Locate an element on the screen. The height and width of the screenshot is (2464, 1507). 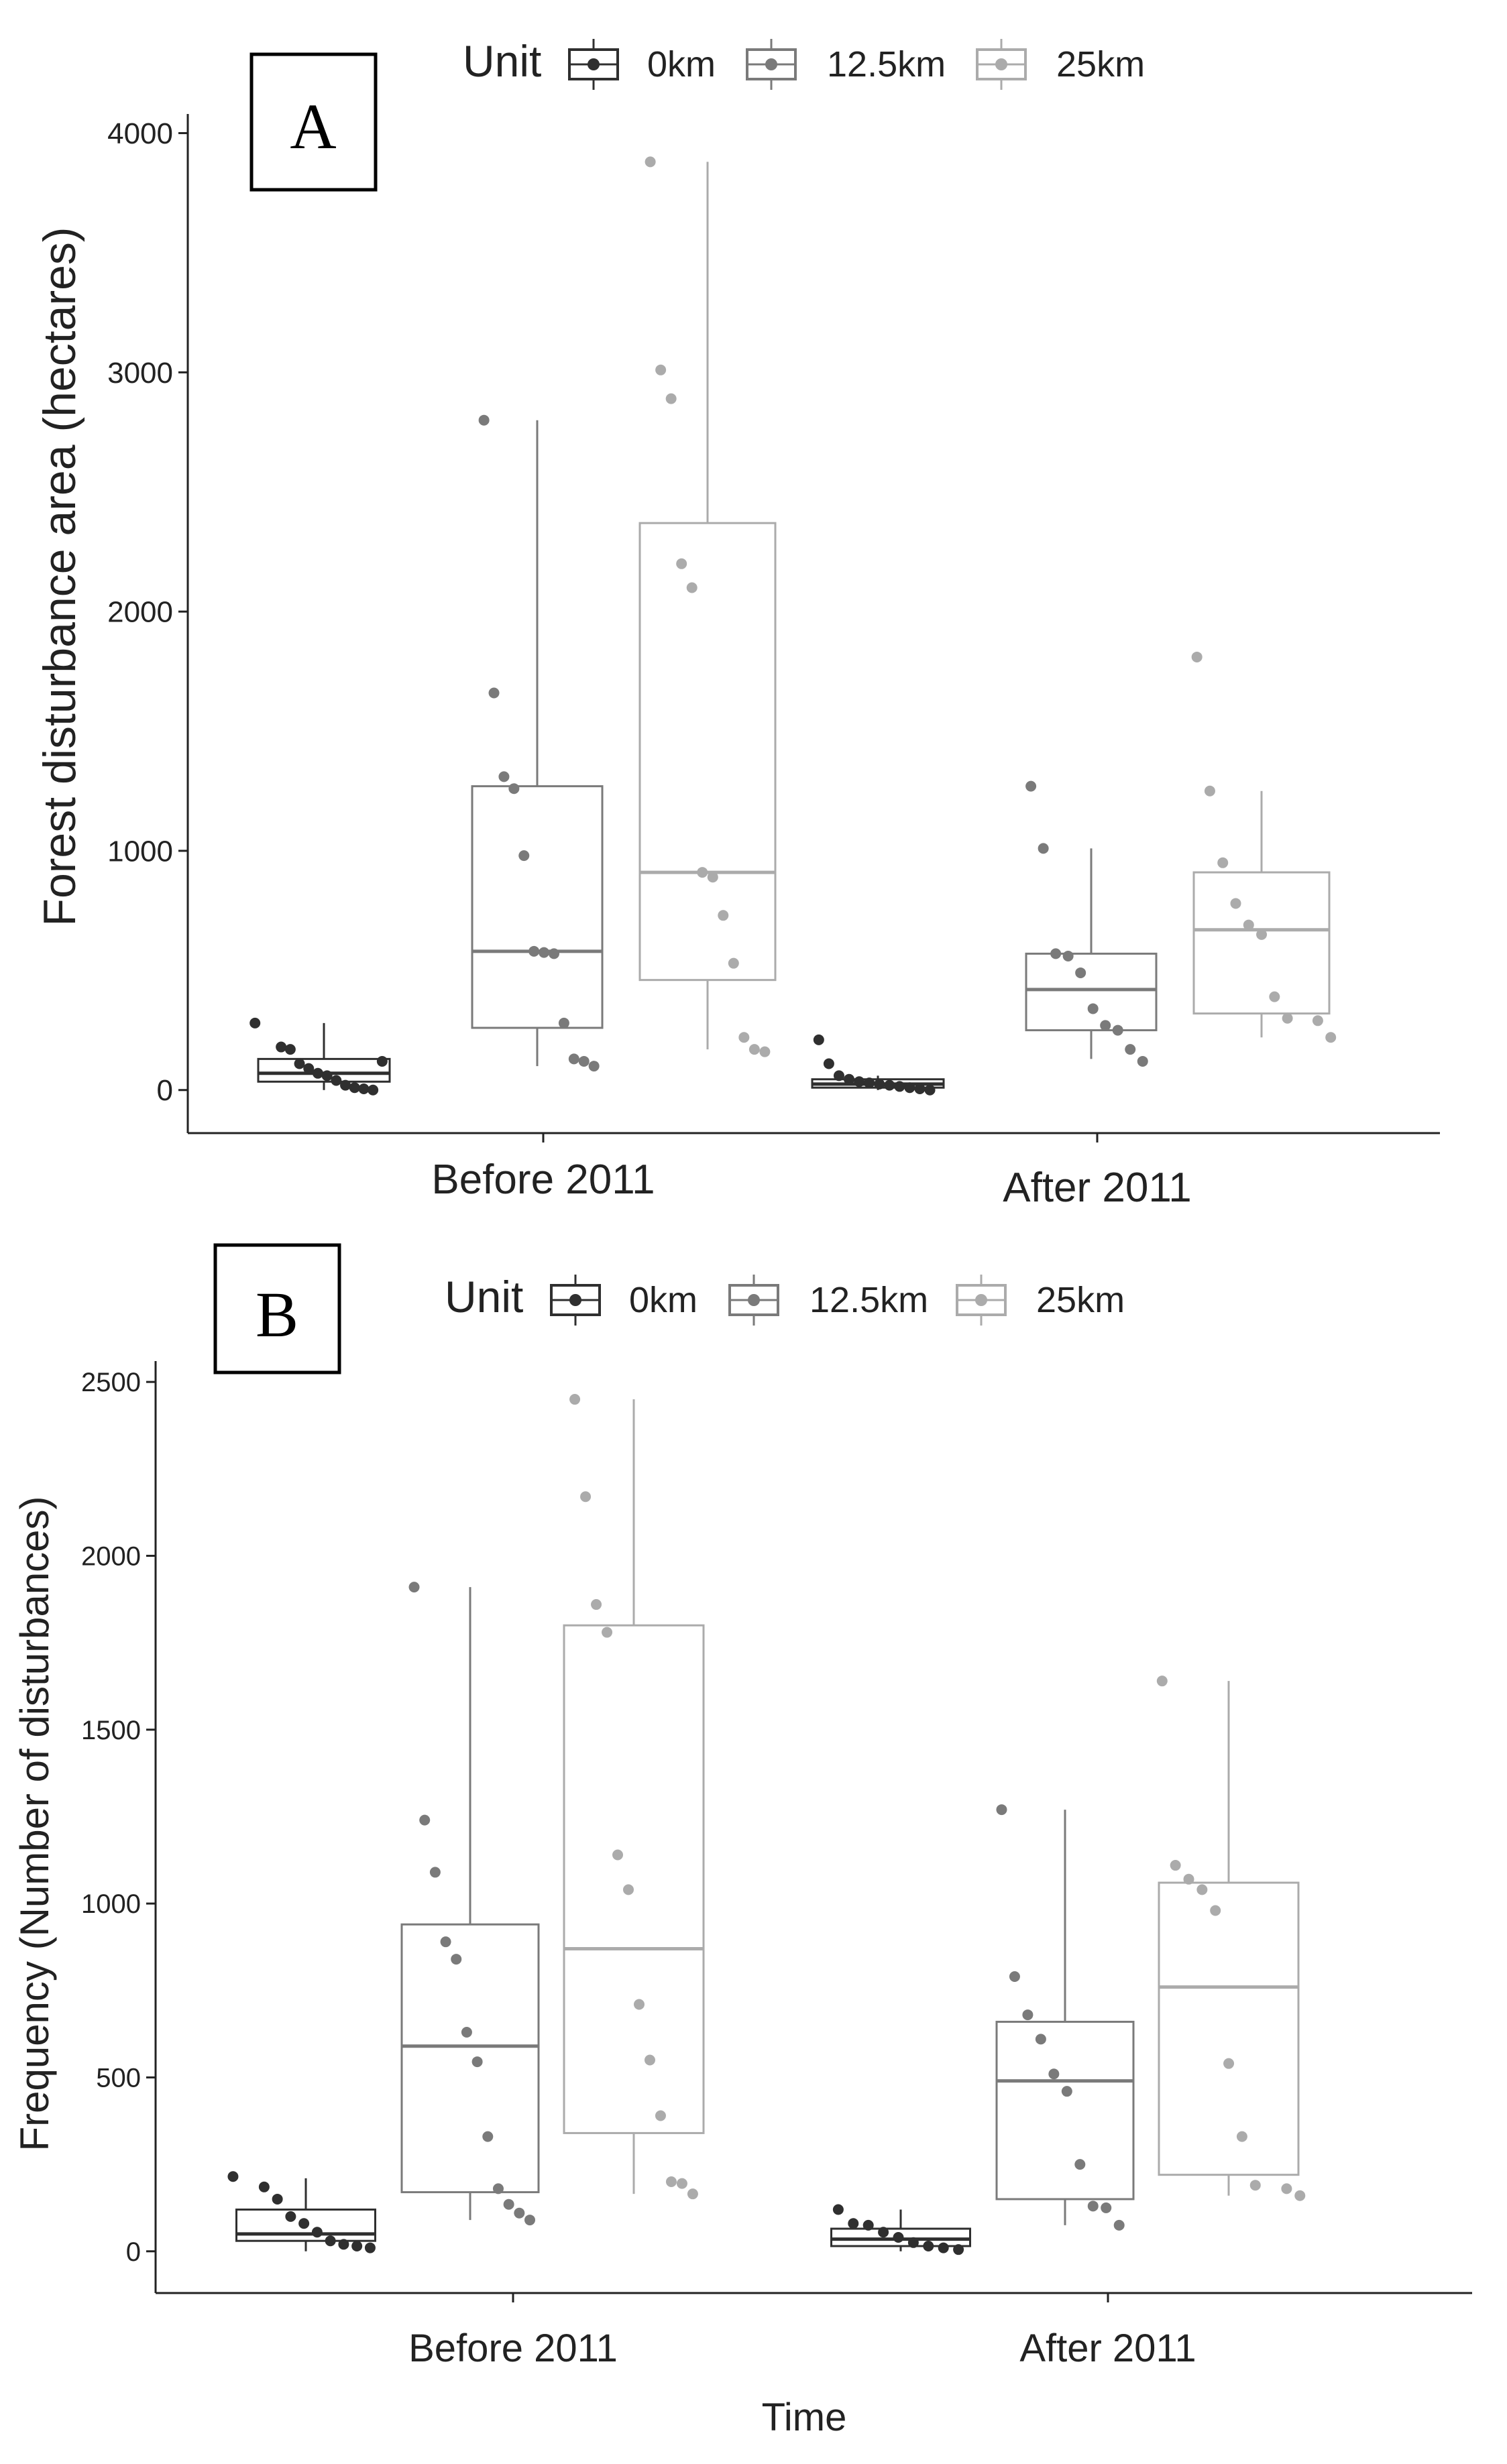
legend-a-title: Unit is located at coordinates (502, 61).